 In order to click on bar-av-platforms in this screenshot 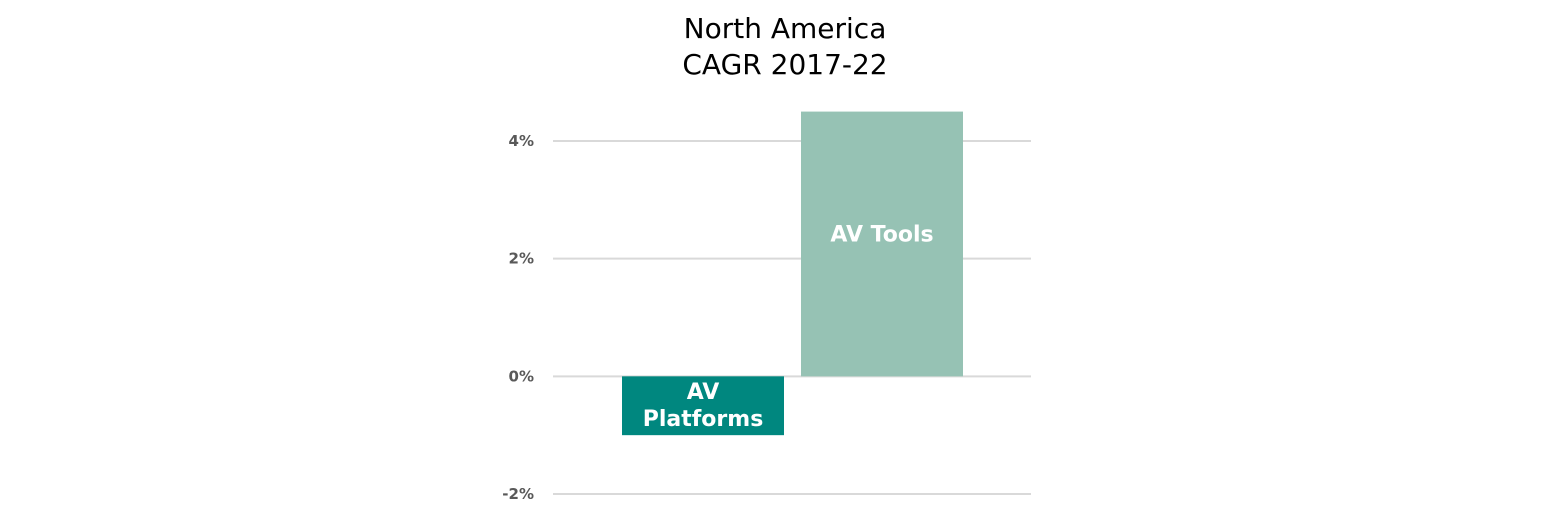, I will do `click(703, 406)`.